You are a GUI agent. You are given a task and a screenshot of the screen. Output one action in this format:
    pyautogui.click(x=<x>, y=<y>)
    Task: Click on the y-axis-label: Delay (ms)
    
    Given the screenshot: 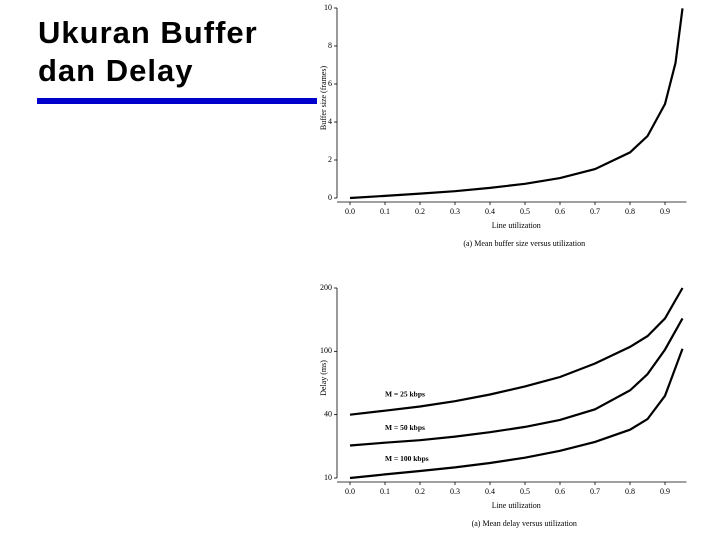 What is the action you would take?
    pyautogui.click(x=323, y=378)
    